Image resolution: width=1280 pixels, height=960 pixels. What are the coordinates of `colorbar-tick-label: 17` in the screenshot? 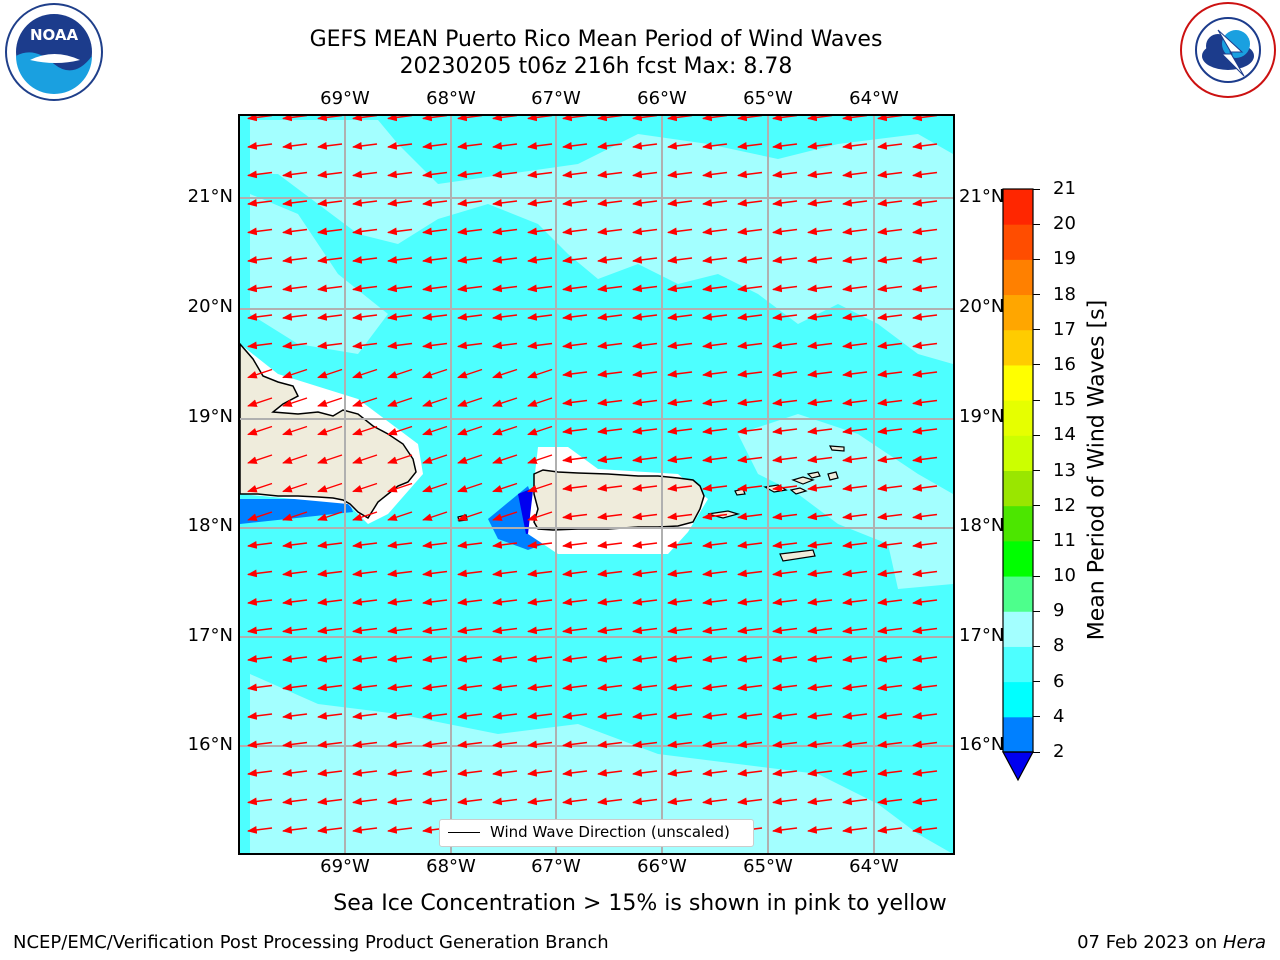 It's located at (1064, 329).